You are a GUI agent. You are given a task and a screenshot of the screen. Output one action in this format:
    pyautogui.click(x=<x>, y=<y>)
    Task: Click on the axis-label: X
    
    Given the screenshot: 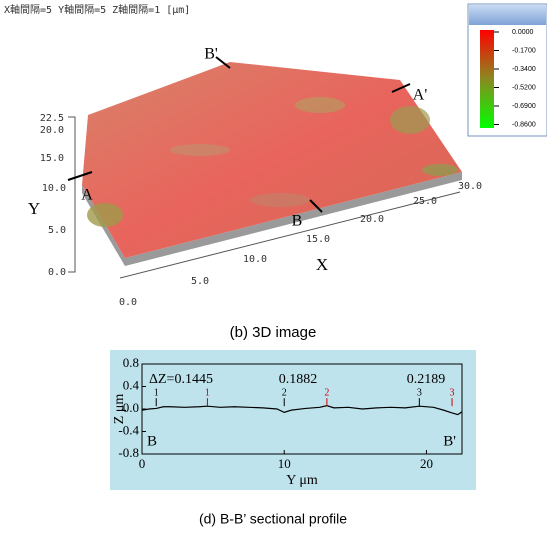 What is the action you would take?
    pyautogui.click(x=322, y=264)
    